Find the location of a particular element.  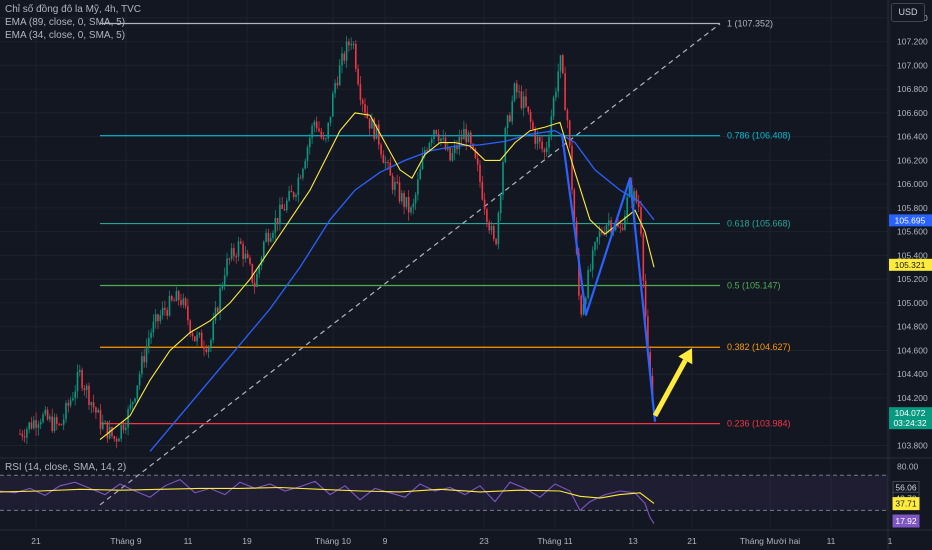

price-axis-label: 106.800 is located at coordinates (912, 89).